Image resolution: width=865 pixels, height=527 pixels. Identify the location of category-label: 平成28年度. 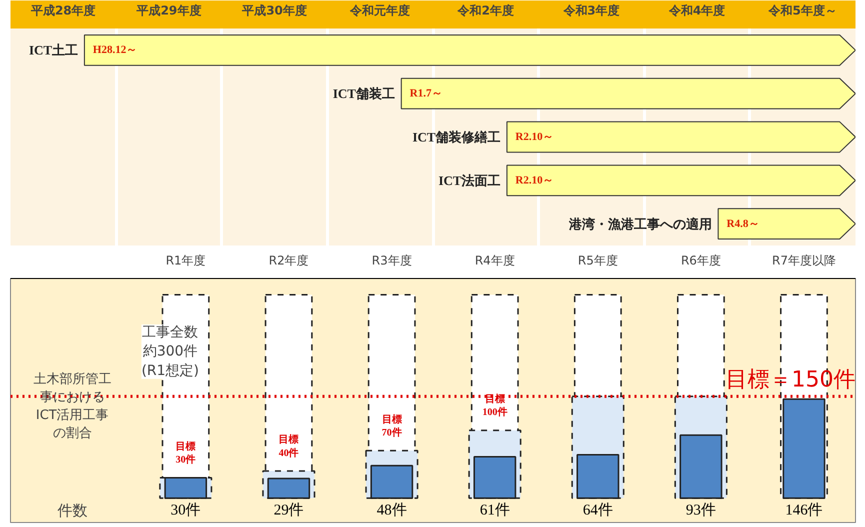
(63, 11).